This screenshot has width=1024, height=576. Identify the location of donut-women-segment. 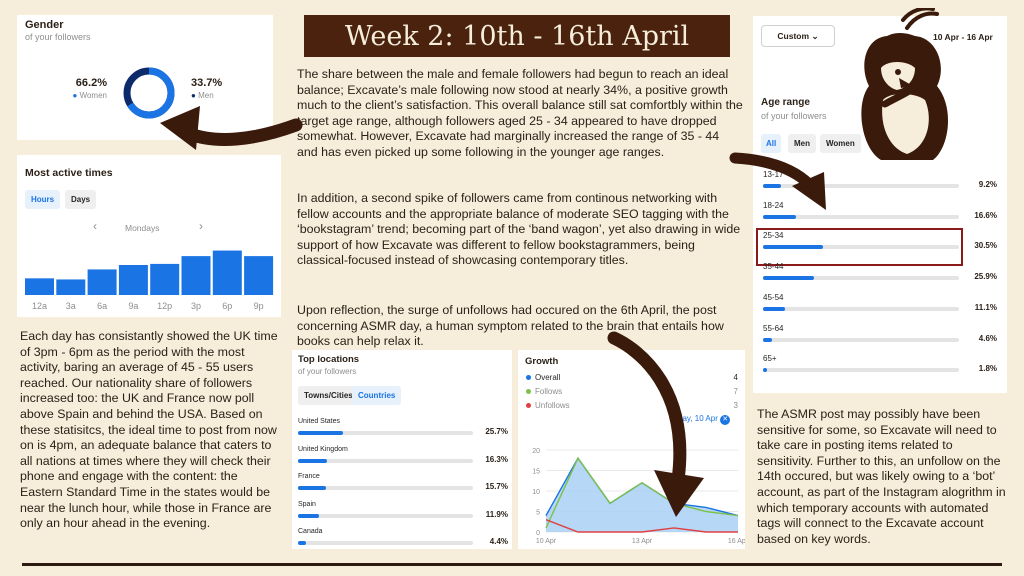
(149, 93).